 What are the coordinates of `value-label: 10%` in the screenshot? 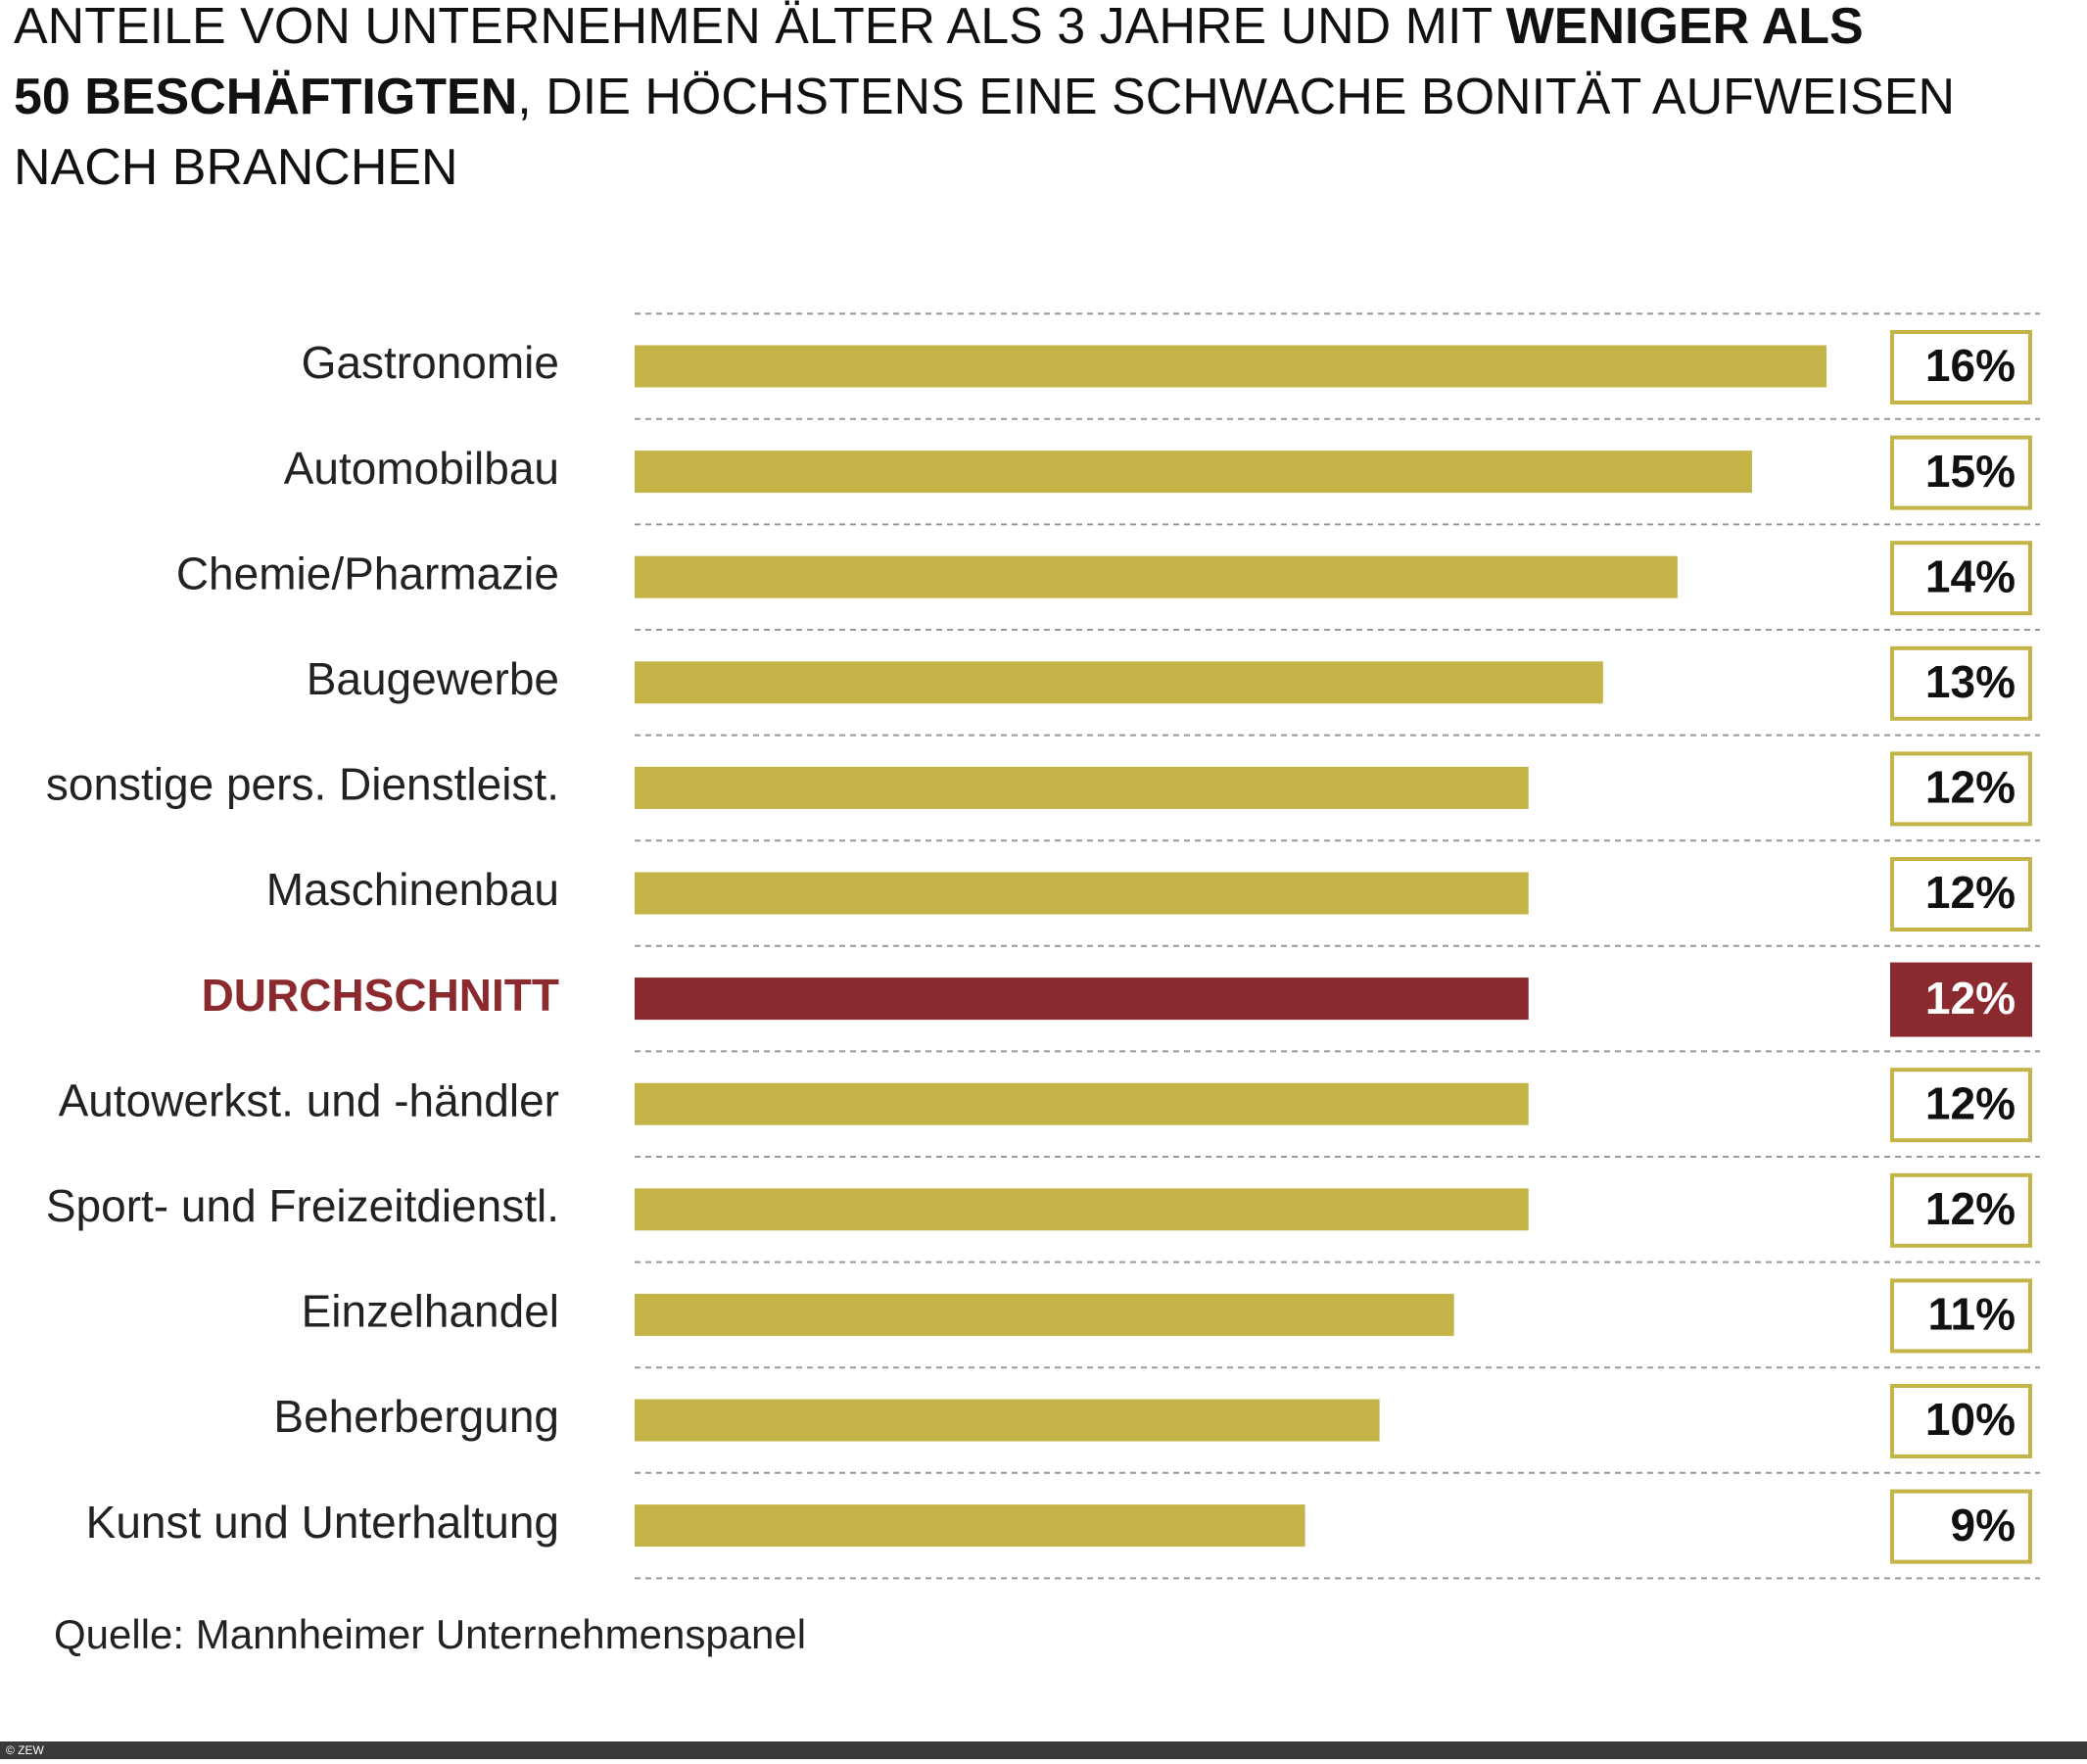 It's located at (1970, 1419).